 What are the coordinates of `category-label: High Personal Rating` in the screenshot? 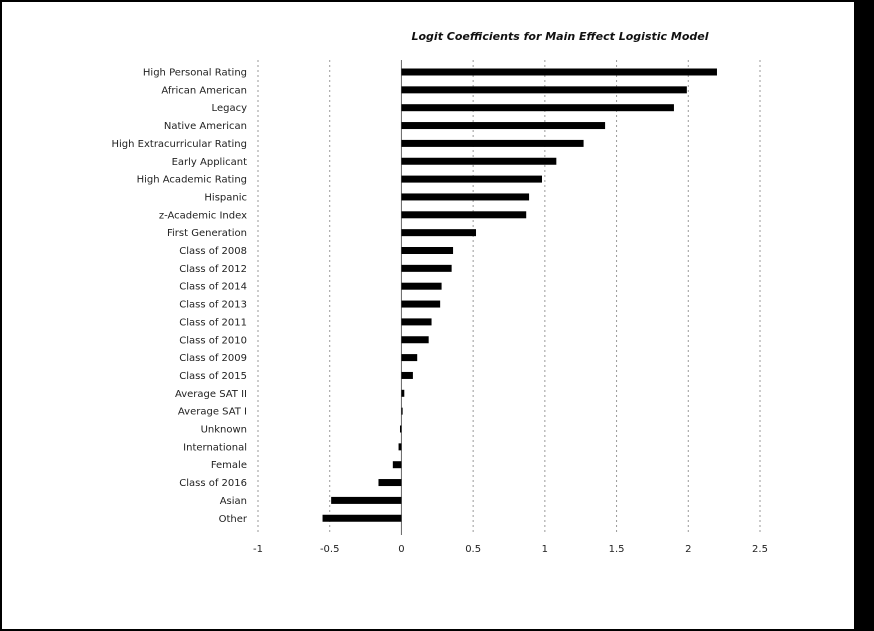 It's located at (195, 73).